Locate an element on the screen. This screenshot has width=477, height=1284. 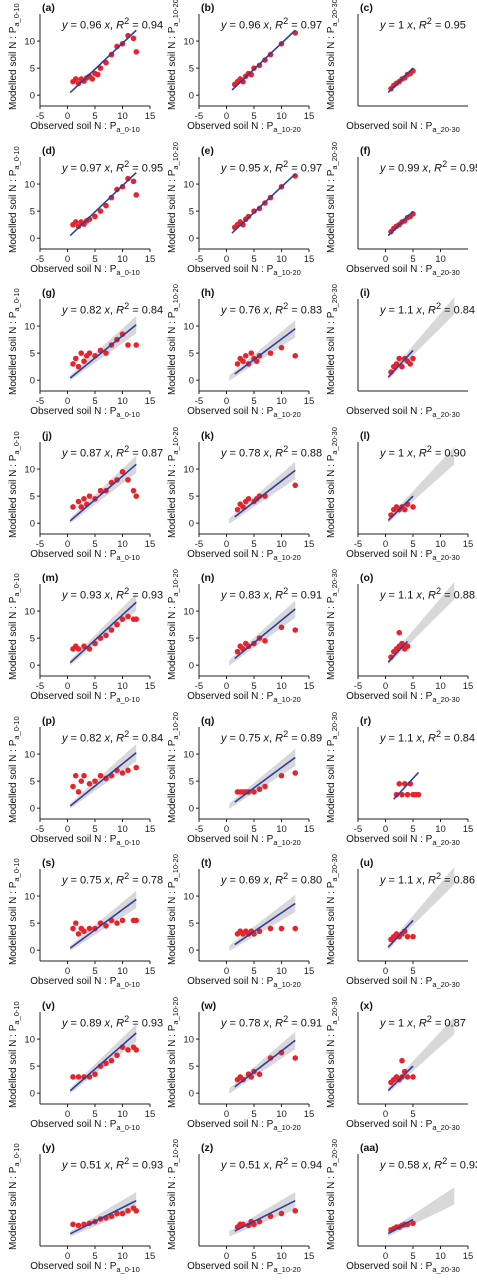
confidence-band is located at coordinates (262, 350).